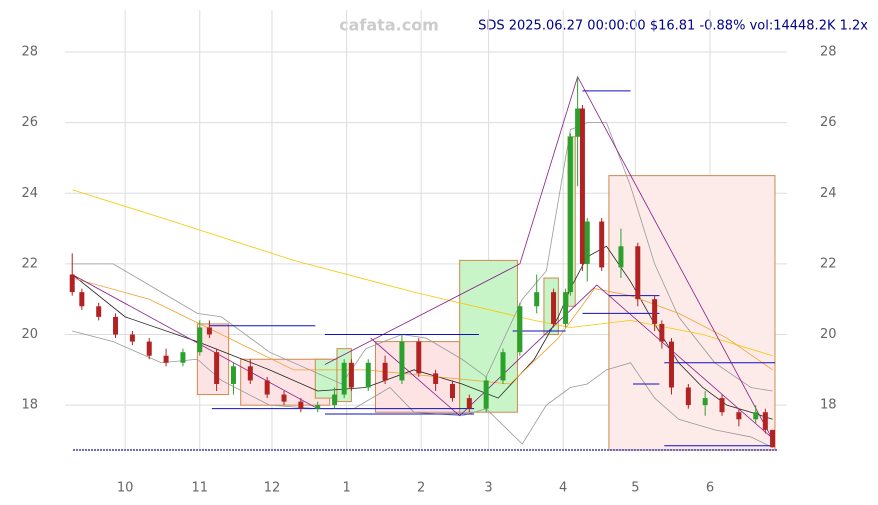 This screenshot has height=505, width=878. Describe the element at coordinates (828, 263) in the screenshot. I see `y-tick-label-right: 22` at that location.